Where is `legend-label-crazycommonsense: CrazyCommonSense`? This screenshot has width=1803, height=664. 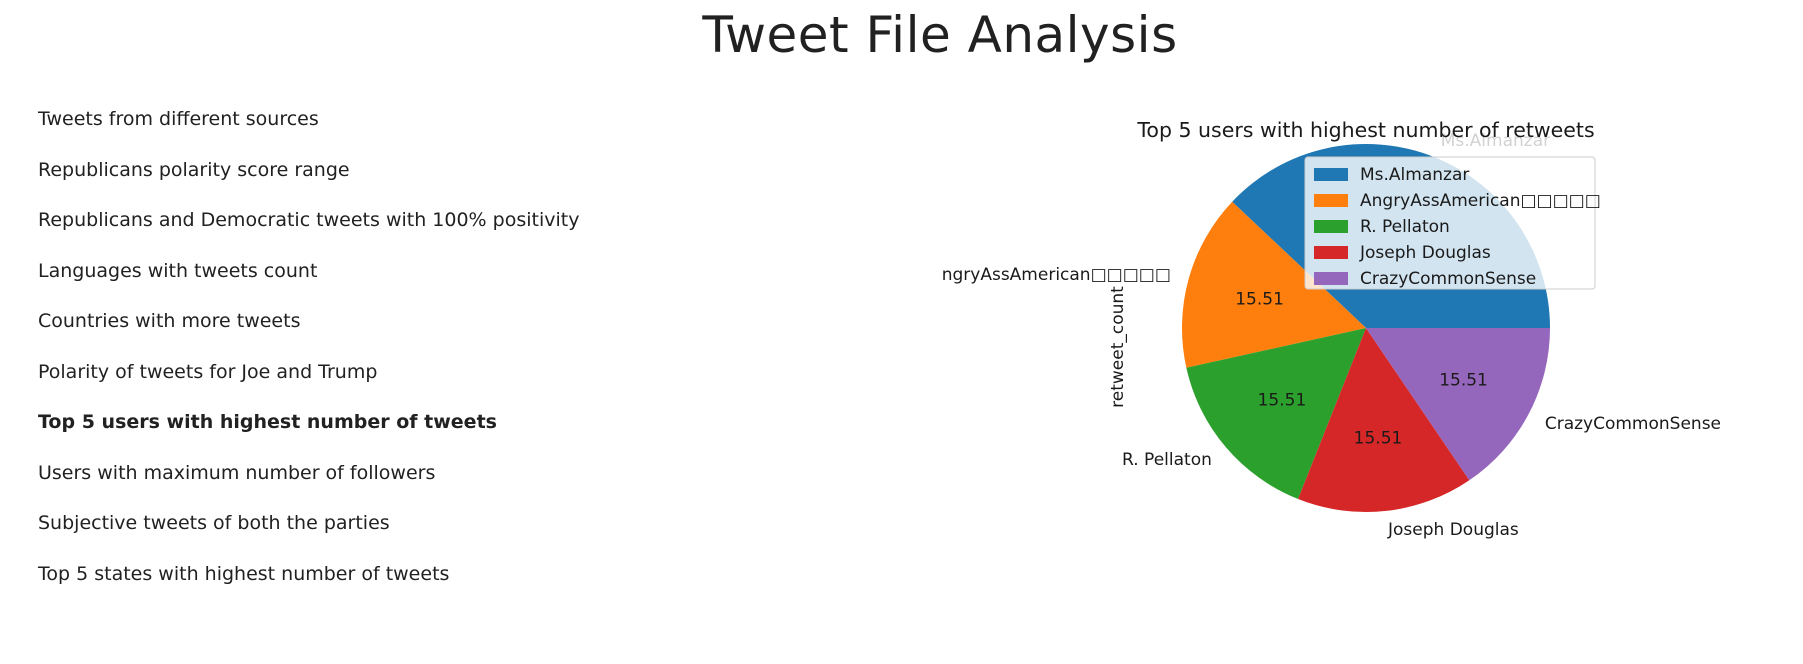 legend-label-crazycommonsense: CrazyCommonSense is located at coordinates (1448, 279).